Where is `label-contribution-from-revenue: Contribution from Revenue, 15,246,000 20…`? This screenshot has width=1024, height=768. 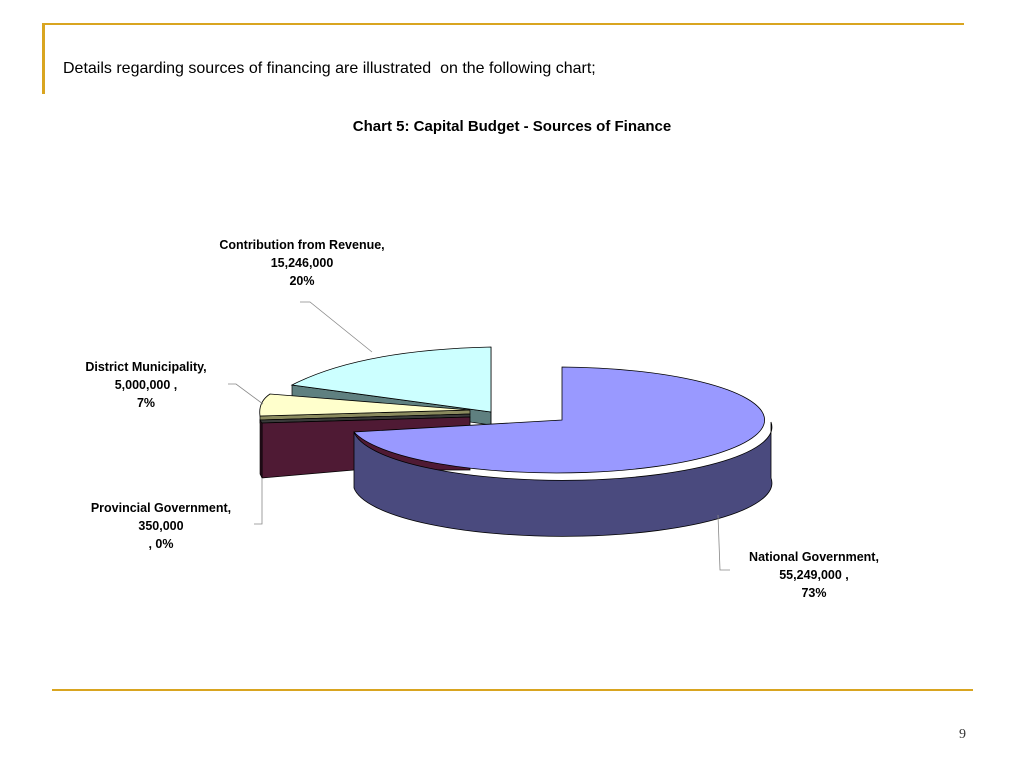 label-contribution-from-revenue: Contribution from Revenue, 15,246,000 20… is located at coordinates (302, 263).